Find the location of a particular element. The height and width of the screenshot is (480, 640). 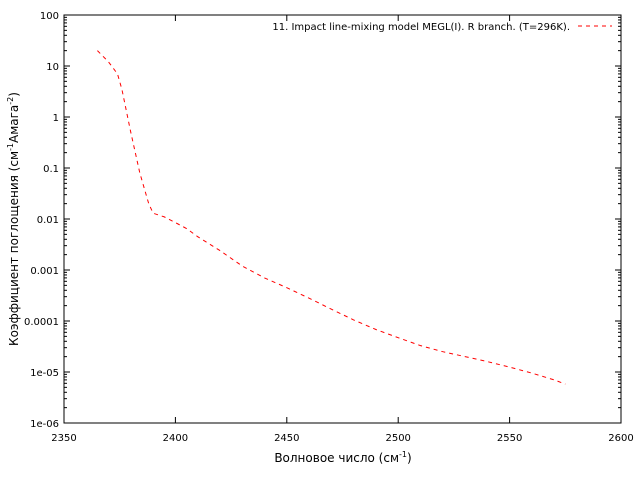

y-tick-label: 0.1 is located at coordinates (51, 169).